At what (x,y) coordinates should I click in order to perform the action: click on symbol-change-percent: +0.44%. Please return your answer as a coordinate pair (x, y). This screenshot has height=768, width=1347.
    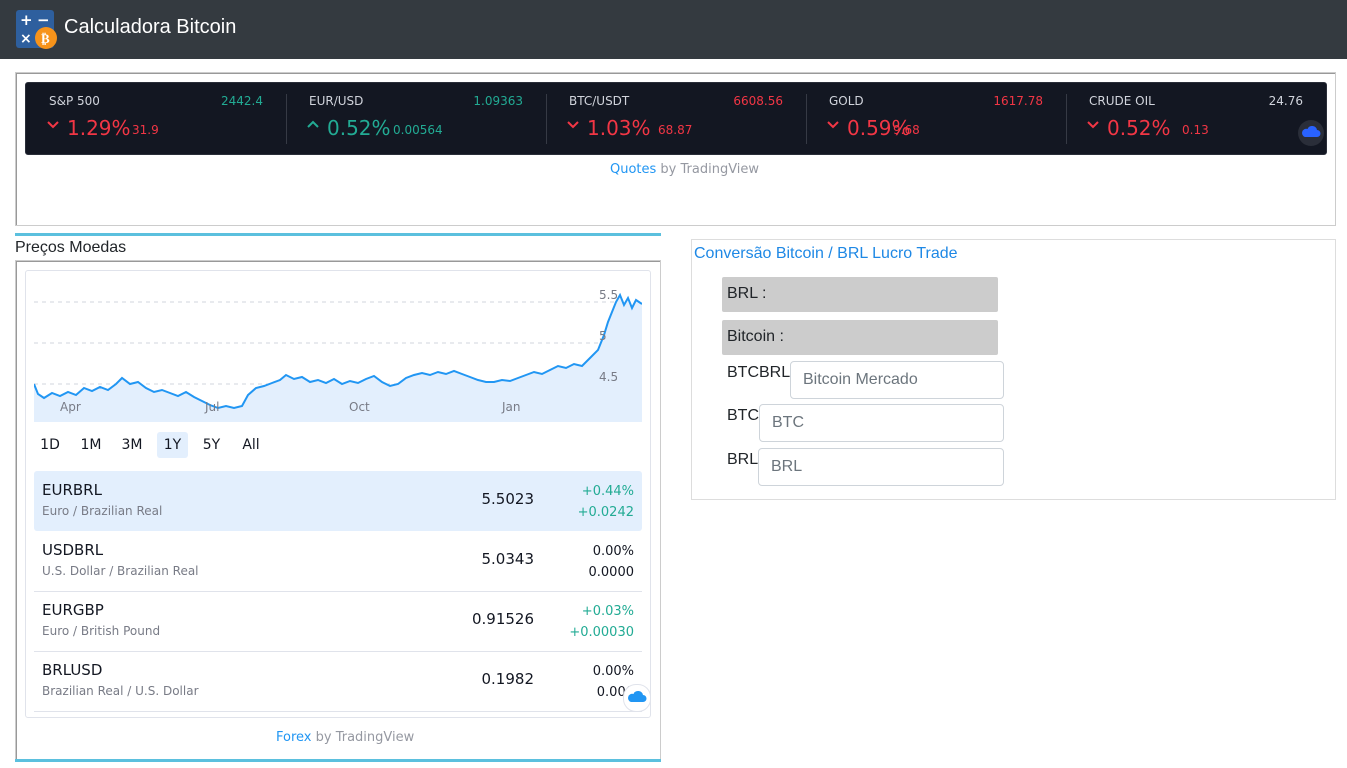
    Looking at the image, I should click on (607, 491).